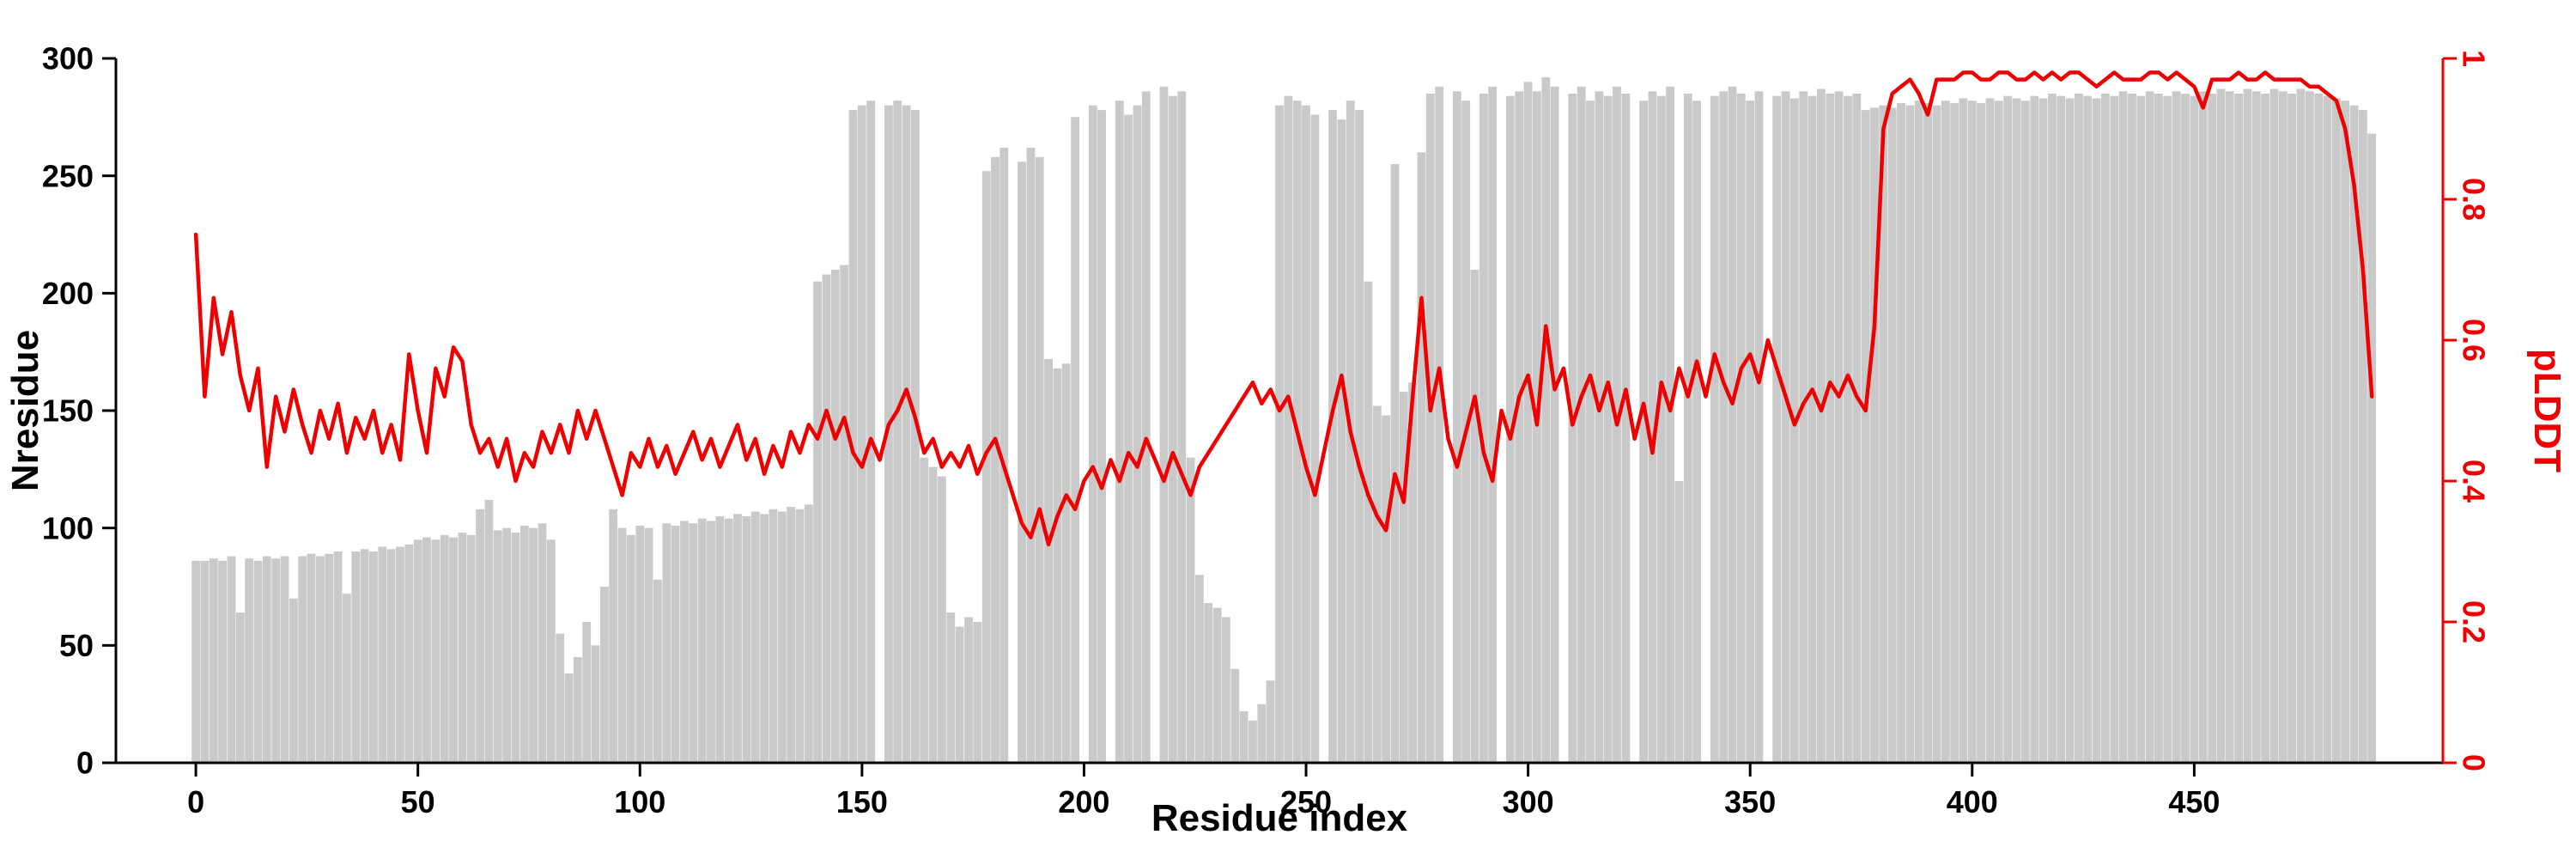  I want to click on svg-text: 0.4, so click(2473, 482).